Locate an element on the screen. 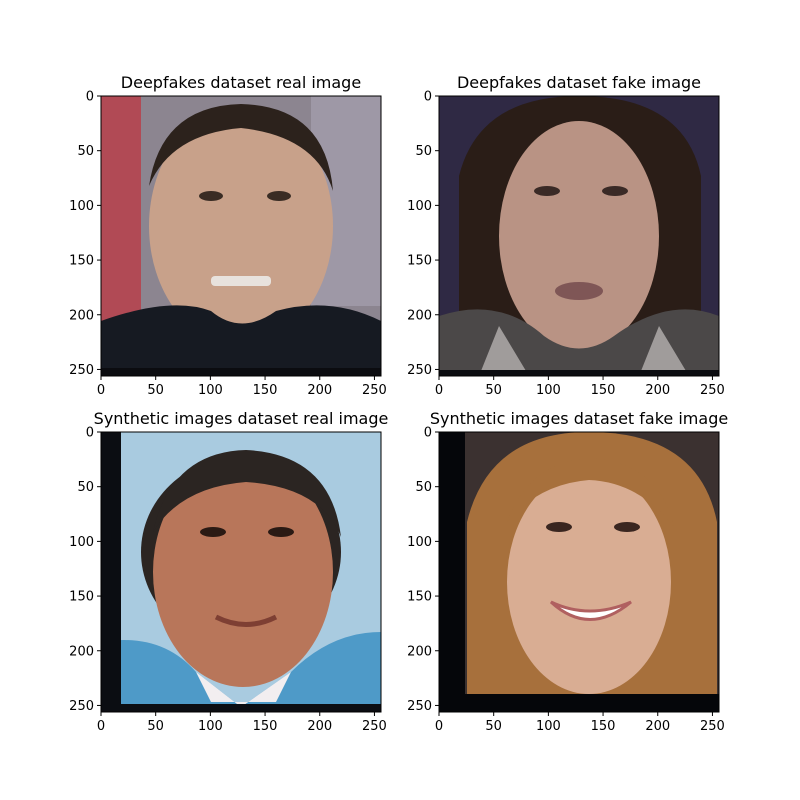 The width and height of the screenshot is (800, 800). panel-title: Deepfakes dataset real image is located at coordinates (241, 82).